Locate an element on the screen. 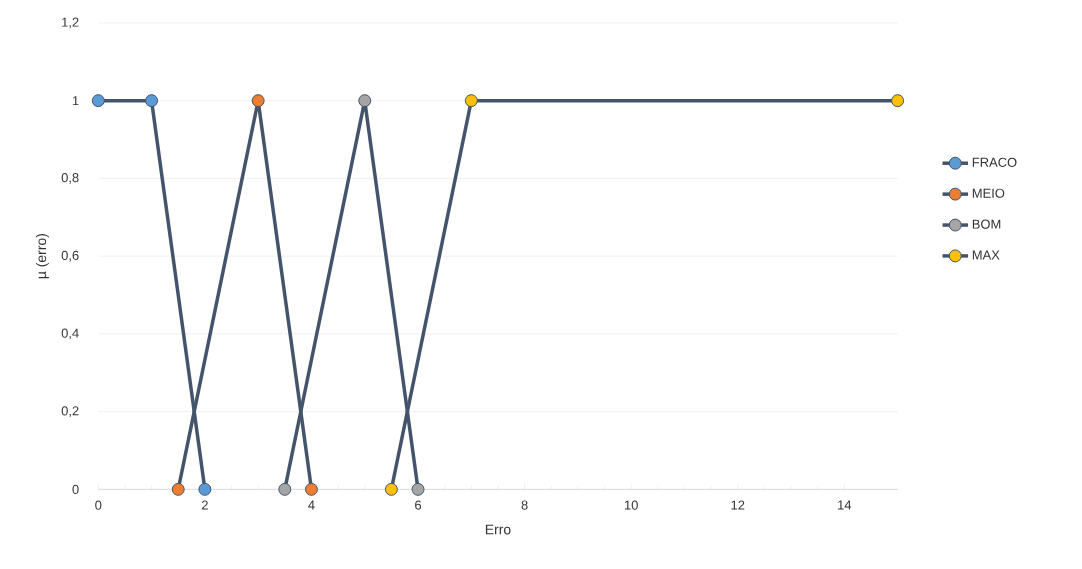 The image size is (1082, 569). x-tick-label: 2 is located at coordinates (204, 505).